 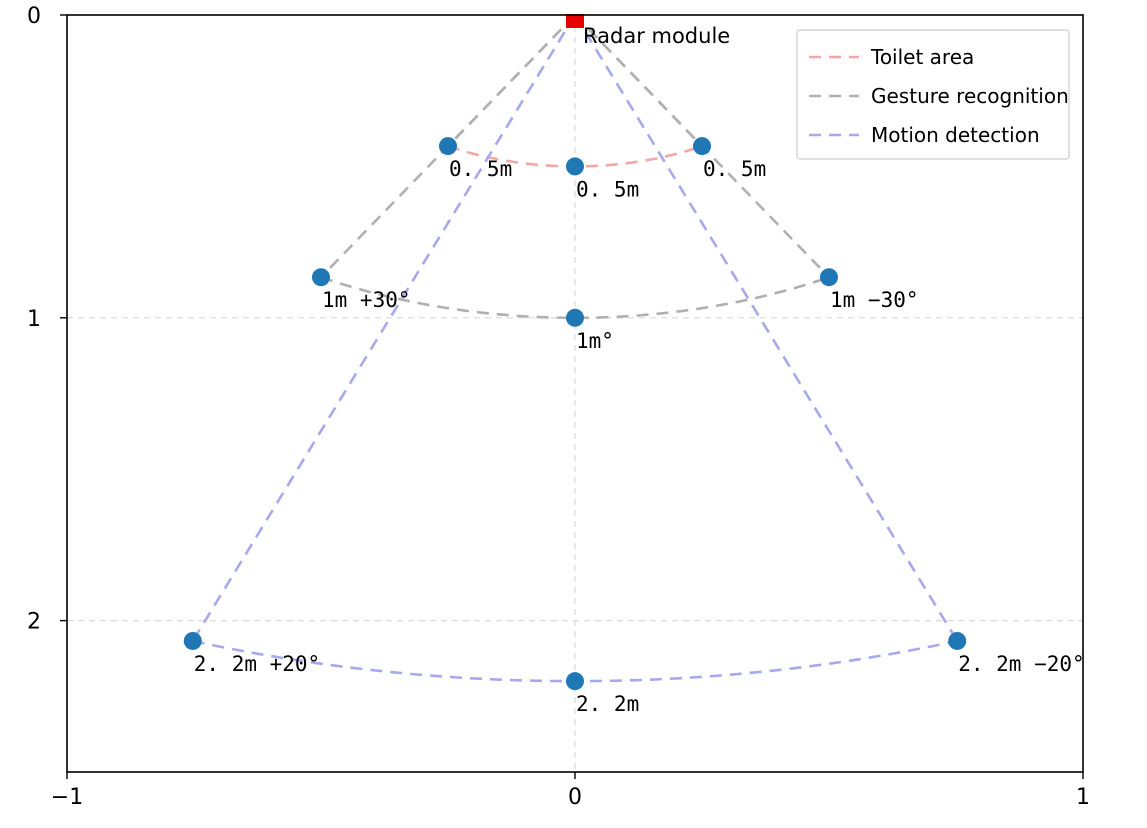 I want to click on y-axis: 0 1 2, so click(x=47, y=319).